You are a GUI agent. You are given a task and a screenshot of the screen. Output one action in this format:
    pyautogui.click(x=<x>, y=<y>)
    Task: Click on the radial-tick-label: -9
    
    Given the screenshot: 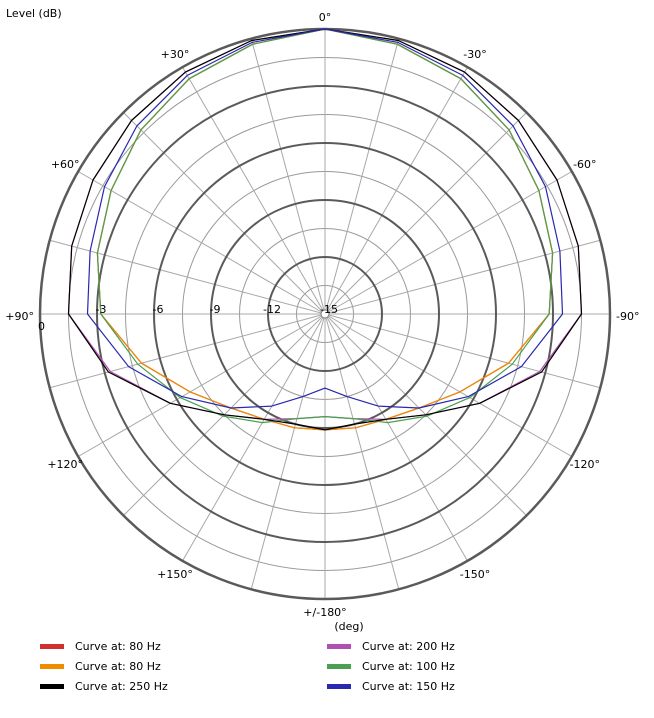 What is the action you would take?
    pyautogui.click(x=215, y=309)
    